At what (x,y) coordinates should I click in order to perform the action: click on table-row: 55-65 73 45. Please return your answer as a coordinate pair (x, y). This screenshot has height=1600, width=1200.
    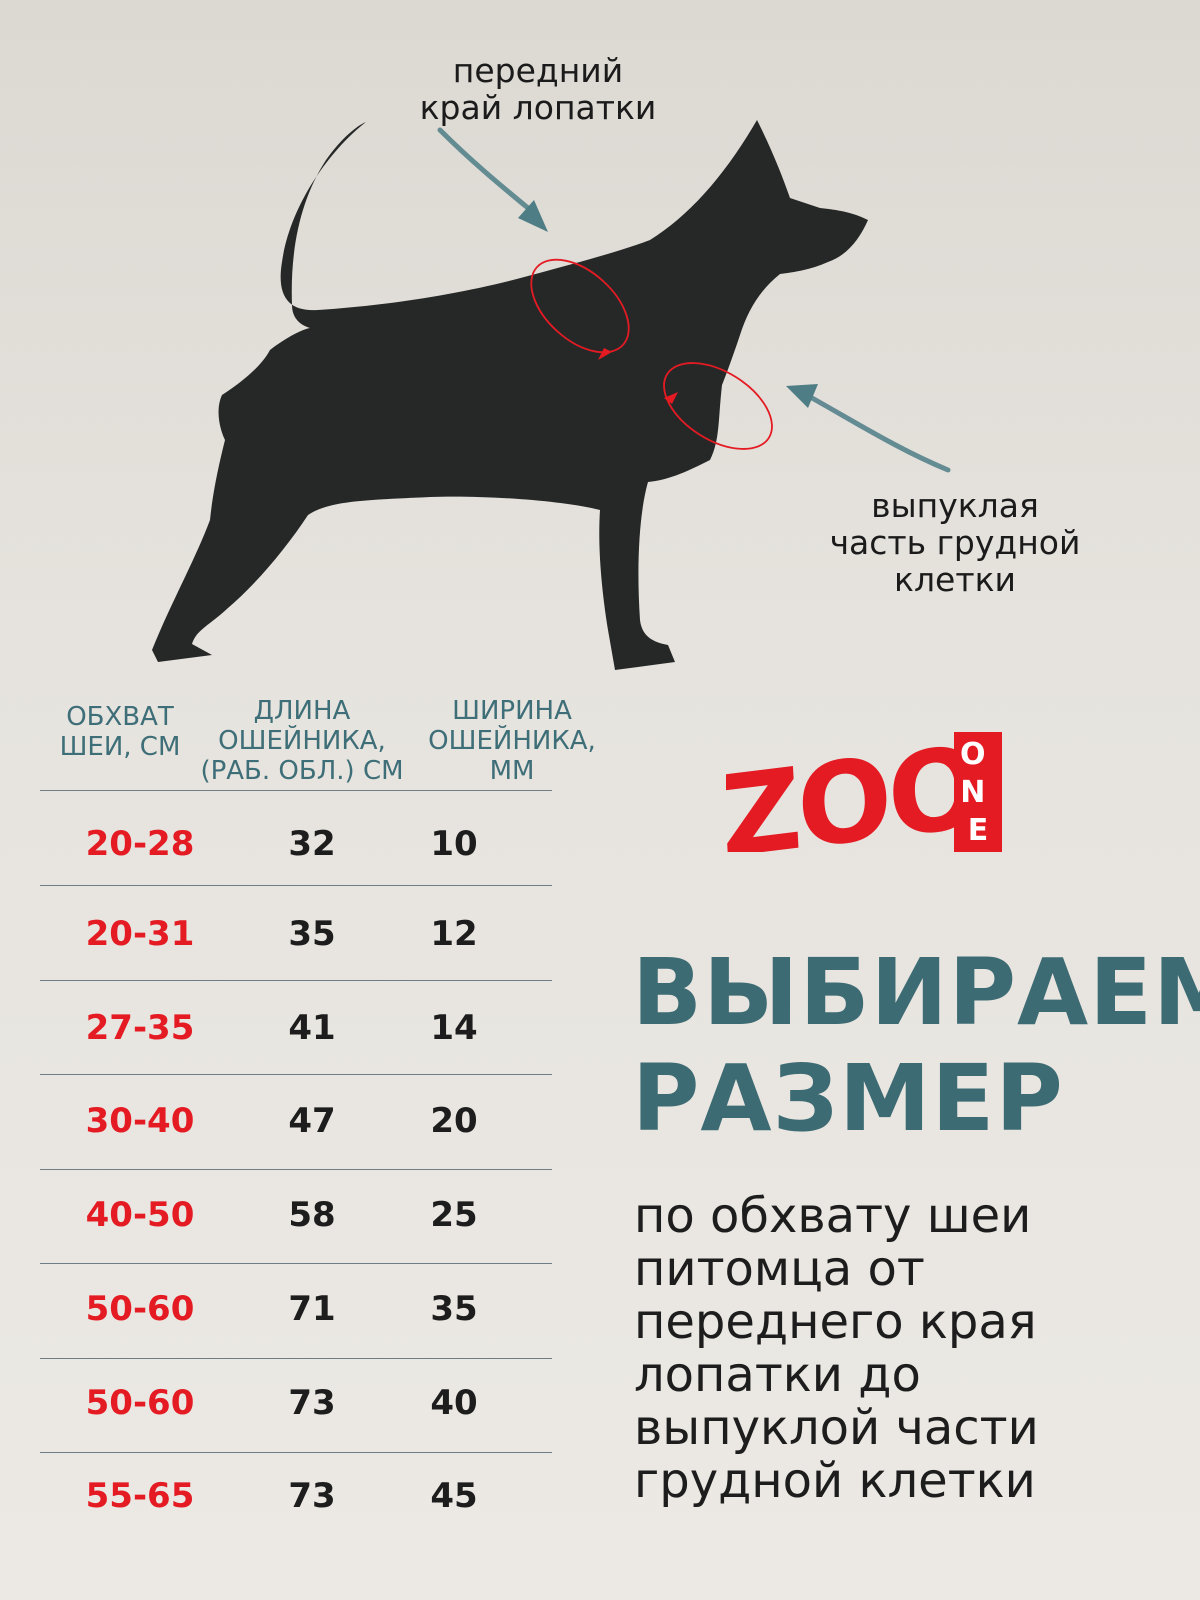
    Looking at the image, I should click on (296, 1496).